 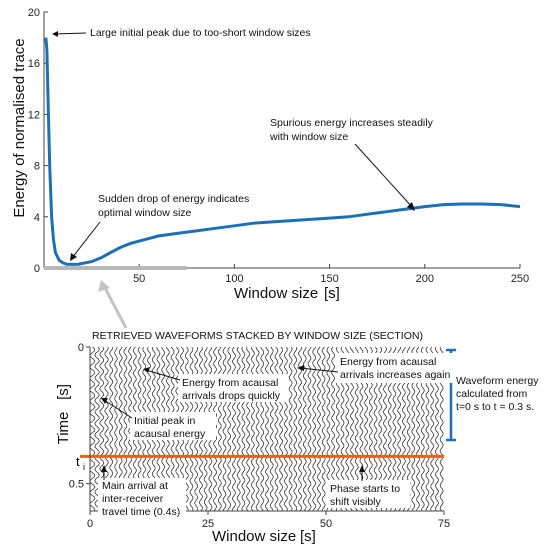 What do you see at coordinates (520, 279) in the screenshot?
I see `top-x-tick-label: 250` at bounding box center [520, 279].